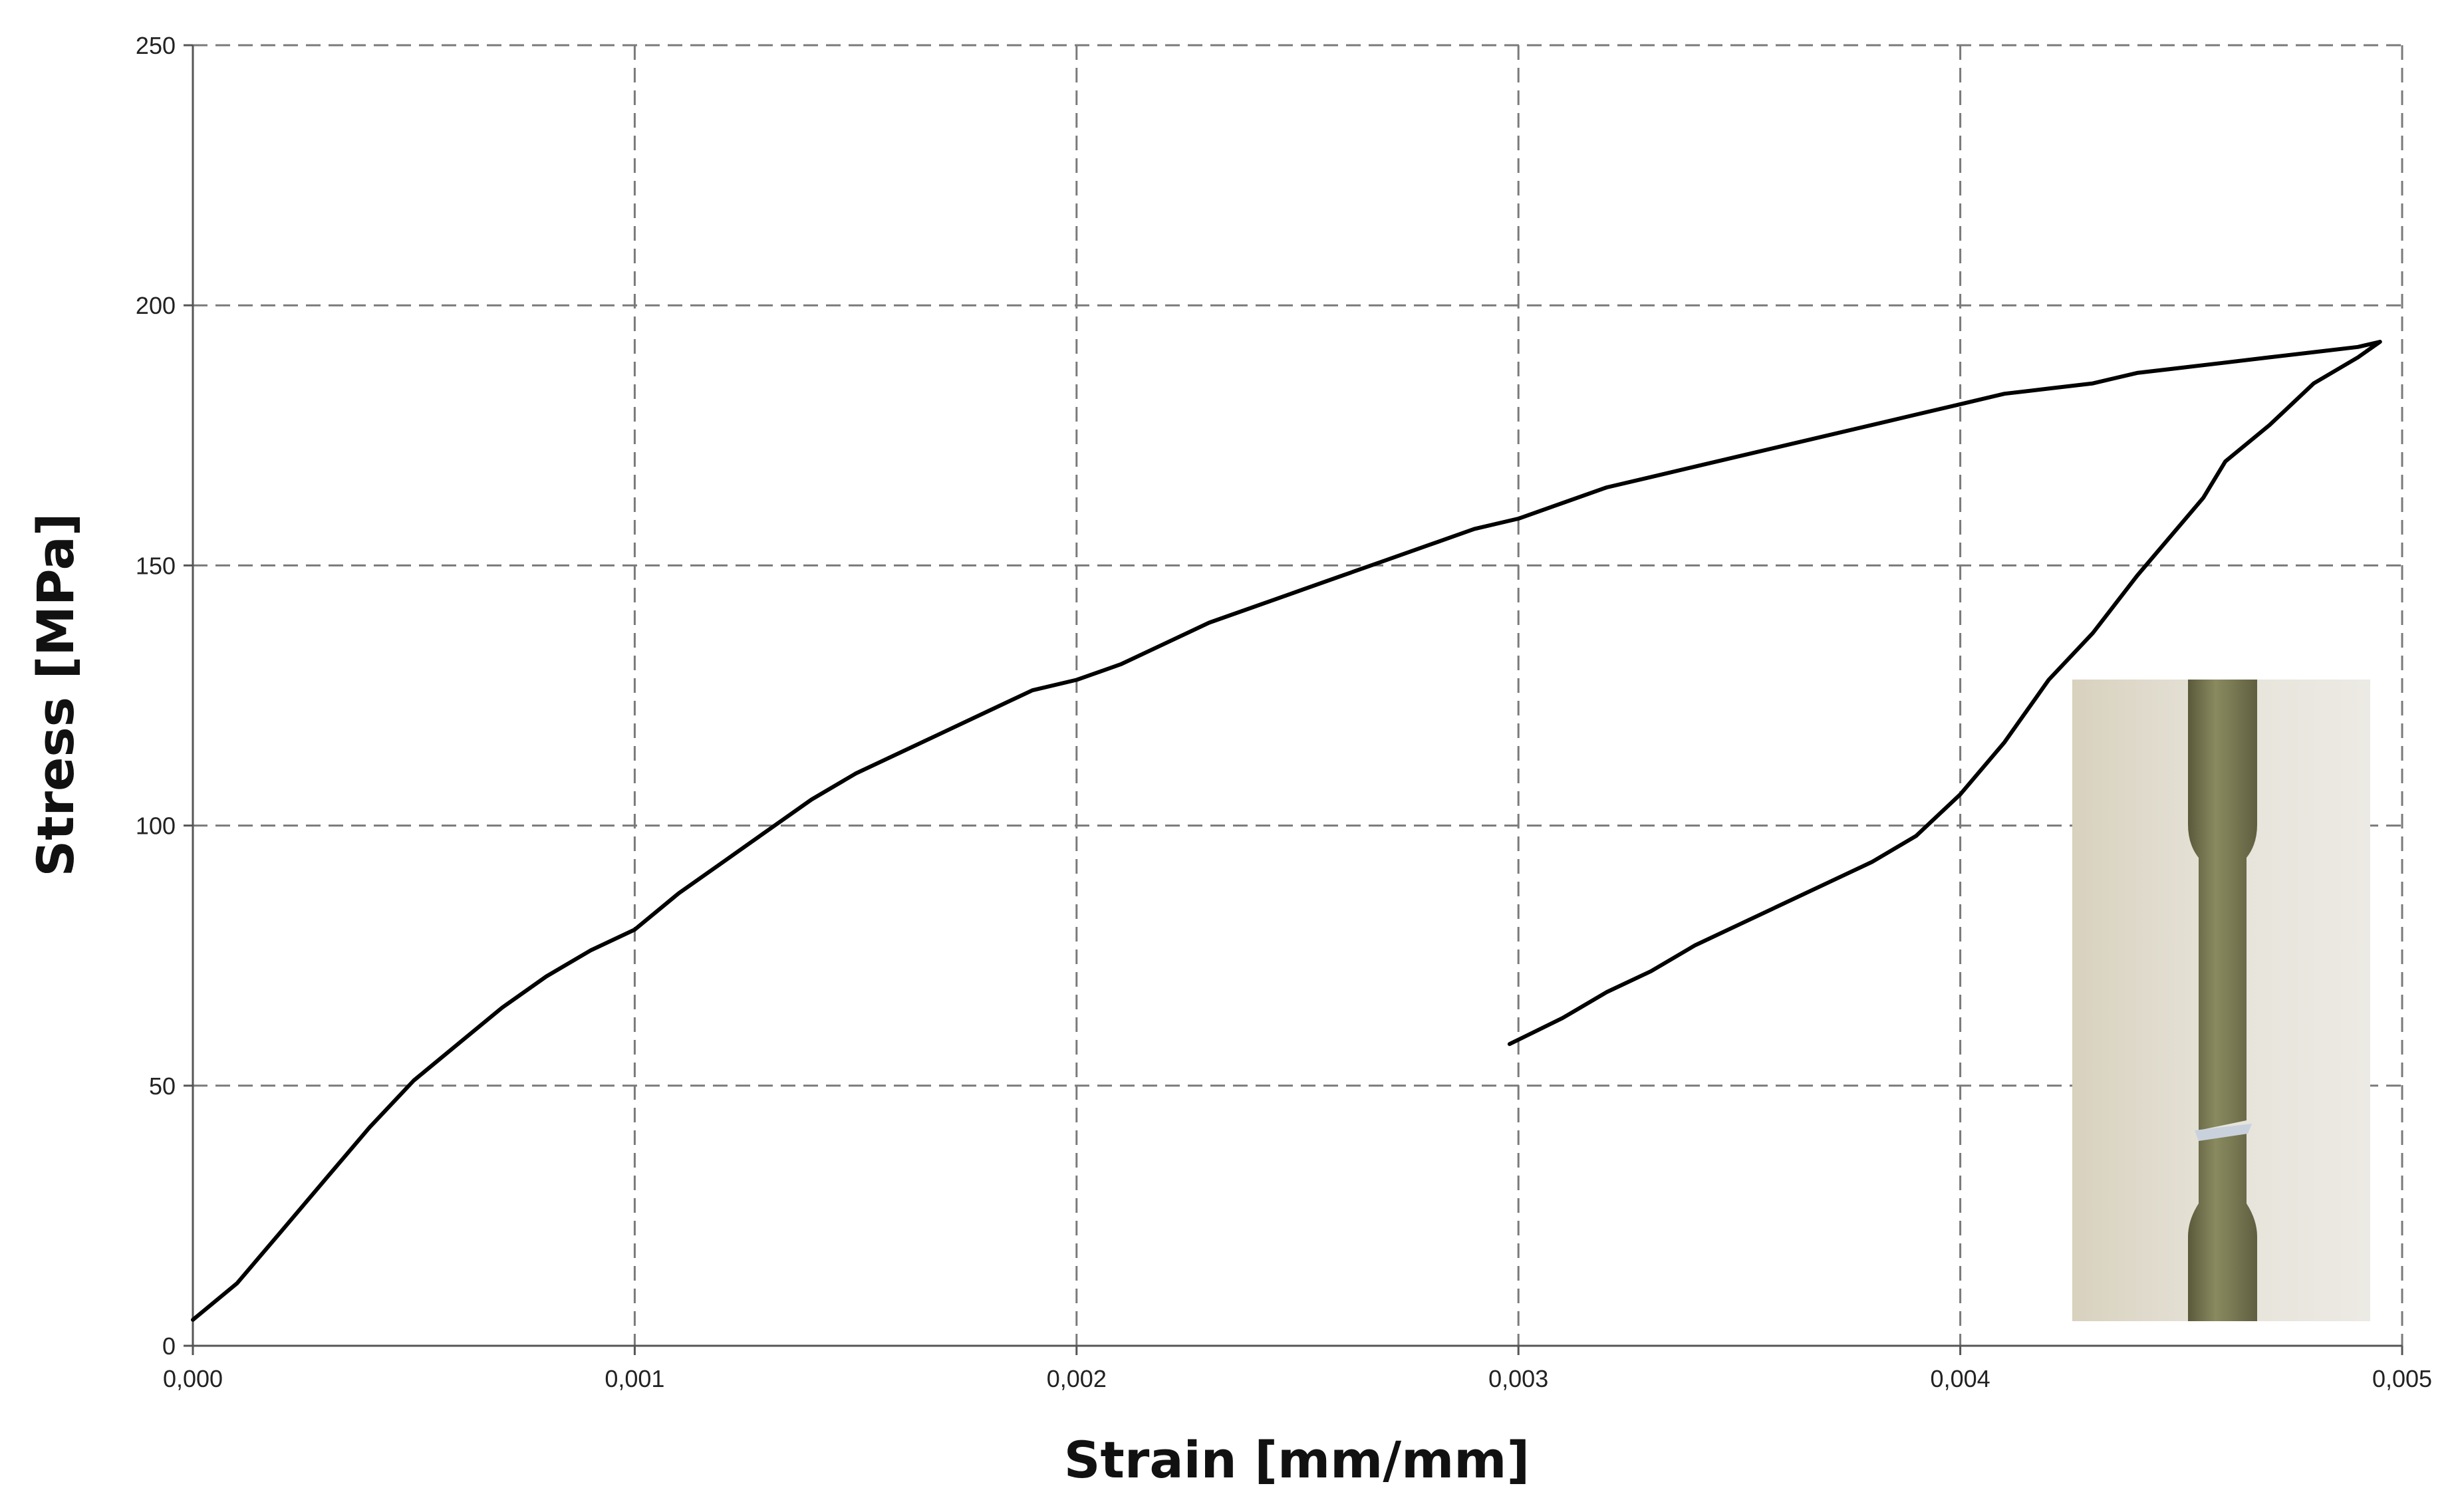 The height and width of the screenshot is (1512, 2458). I want to click on x-tick-label: 0,000, so click(193, 1378).